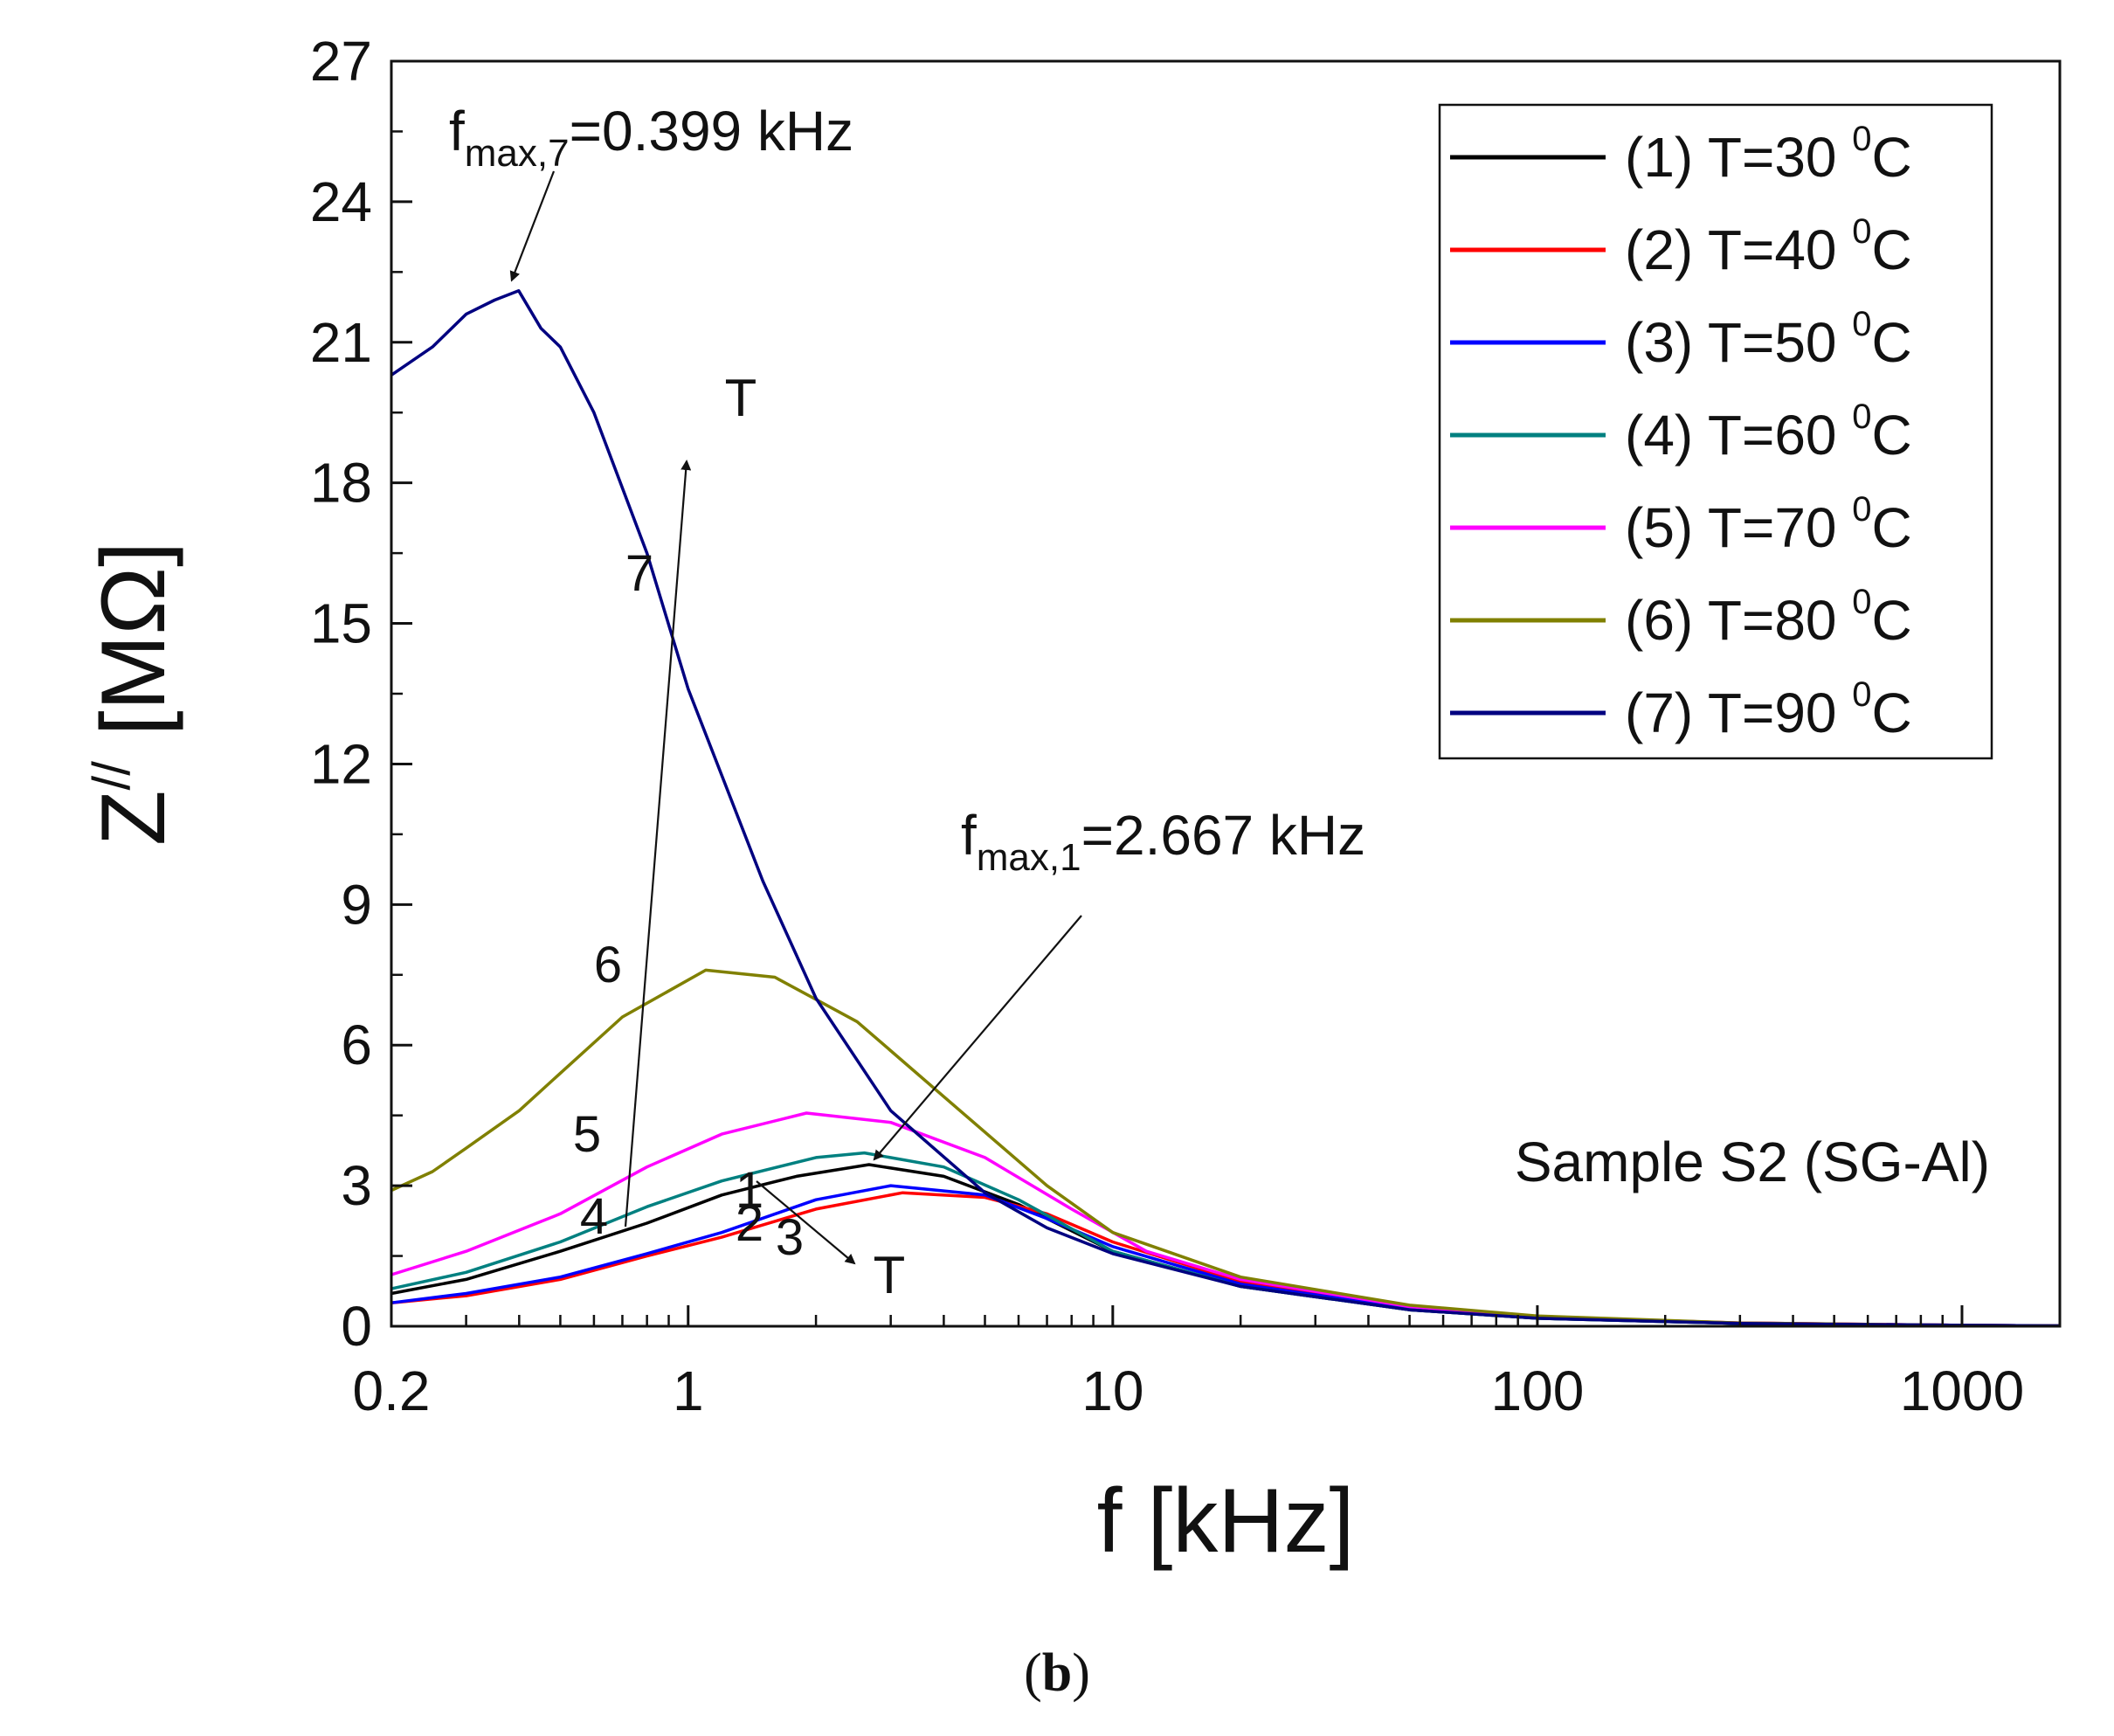 The width and height of the screenshot is (2114, 1736). What do you see at coordinates (392, 1391) in the screenshot?
I see `x-tick-label: 0.2` at bounding box center [392, 1391].